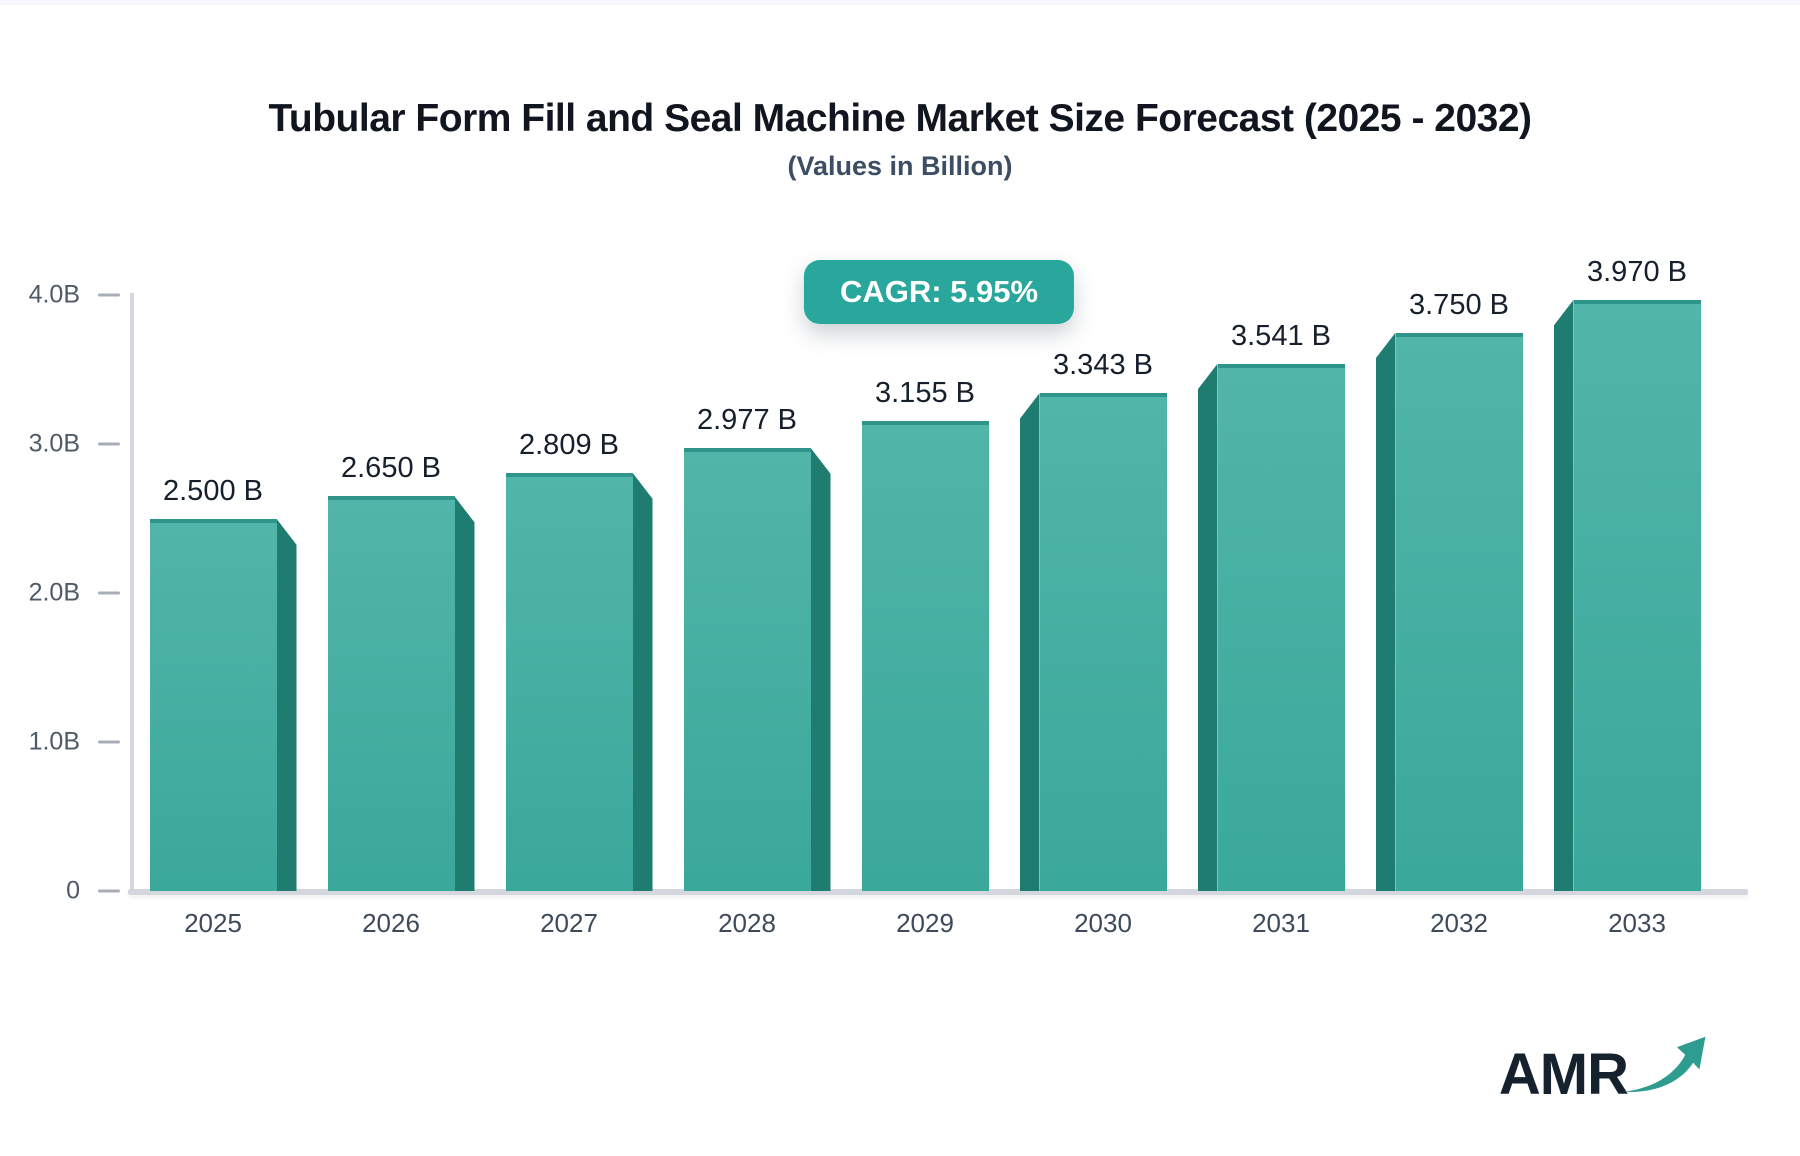  Describe the element at coordinates (1637, 271) in the screenshot. I see `bar-value-label: 3.970 B` at that location.